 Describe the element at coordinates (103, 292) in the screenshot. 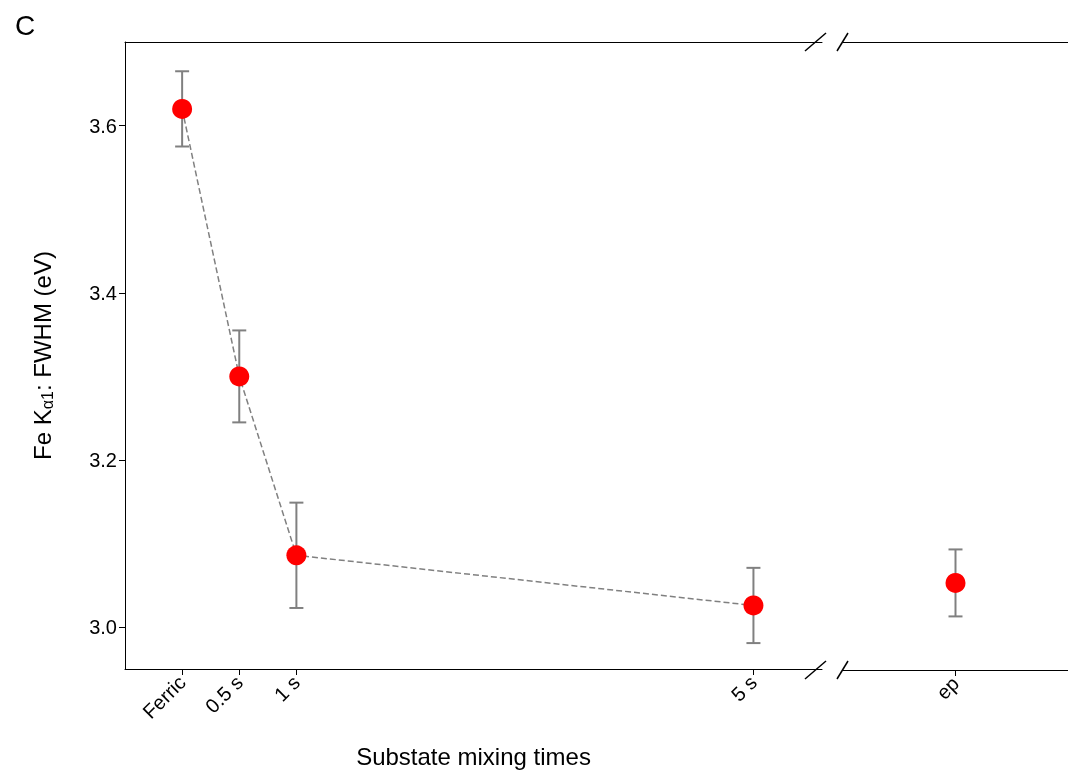

I see `y-tick-label: 3.4` at that location.